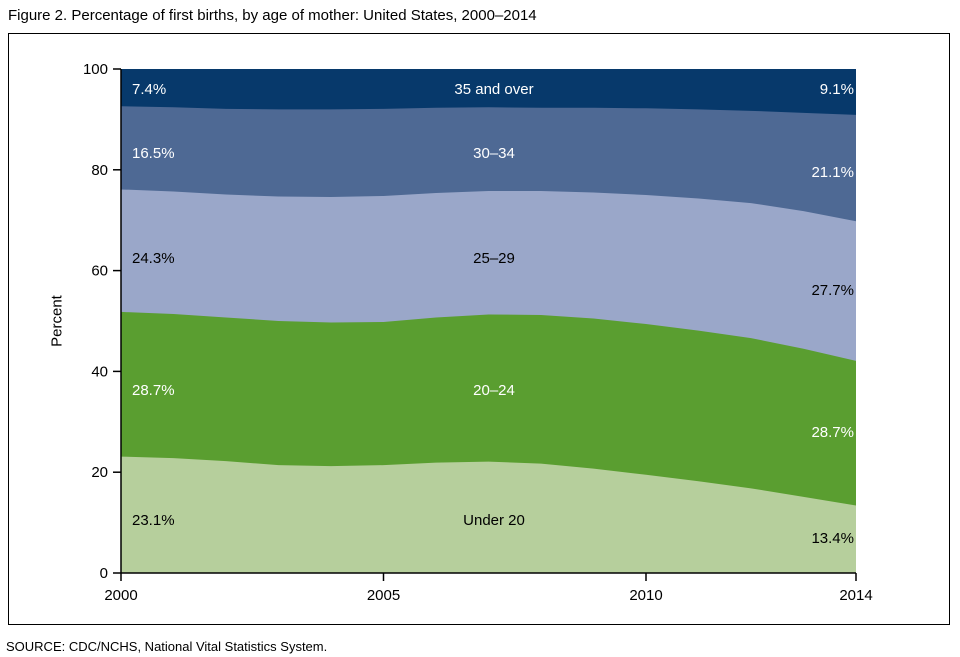  I want to click on label-under20-name: Under 20, so click(494, 520).